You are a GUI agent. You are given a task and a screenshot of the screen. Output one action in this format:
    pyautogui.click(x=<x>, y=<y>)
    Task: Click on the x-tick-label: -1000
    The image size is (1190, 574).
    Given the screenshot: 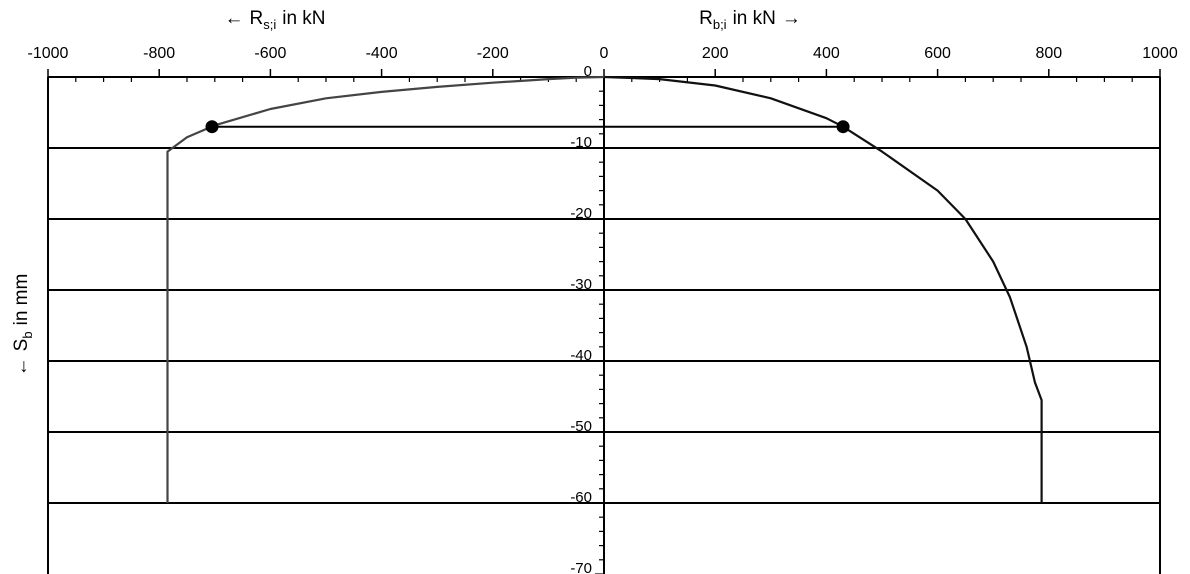 What is the action you would take?
    pyautogui.click(x=48, y=53)
    